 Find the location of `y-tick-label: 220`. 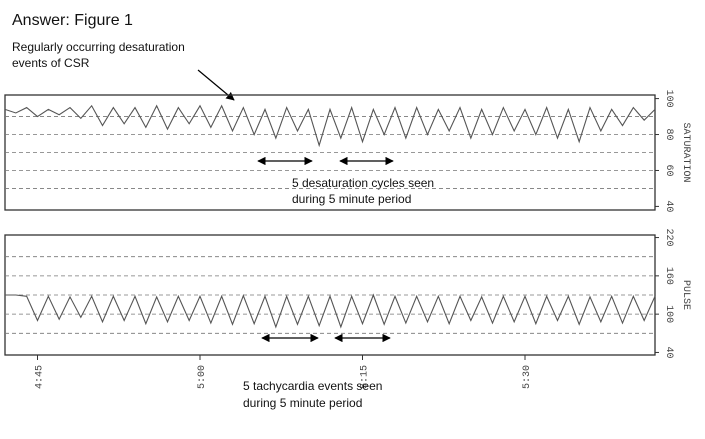

y-tick-label: 220 is located at coordinates (668, 238).